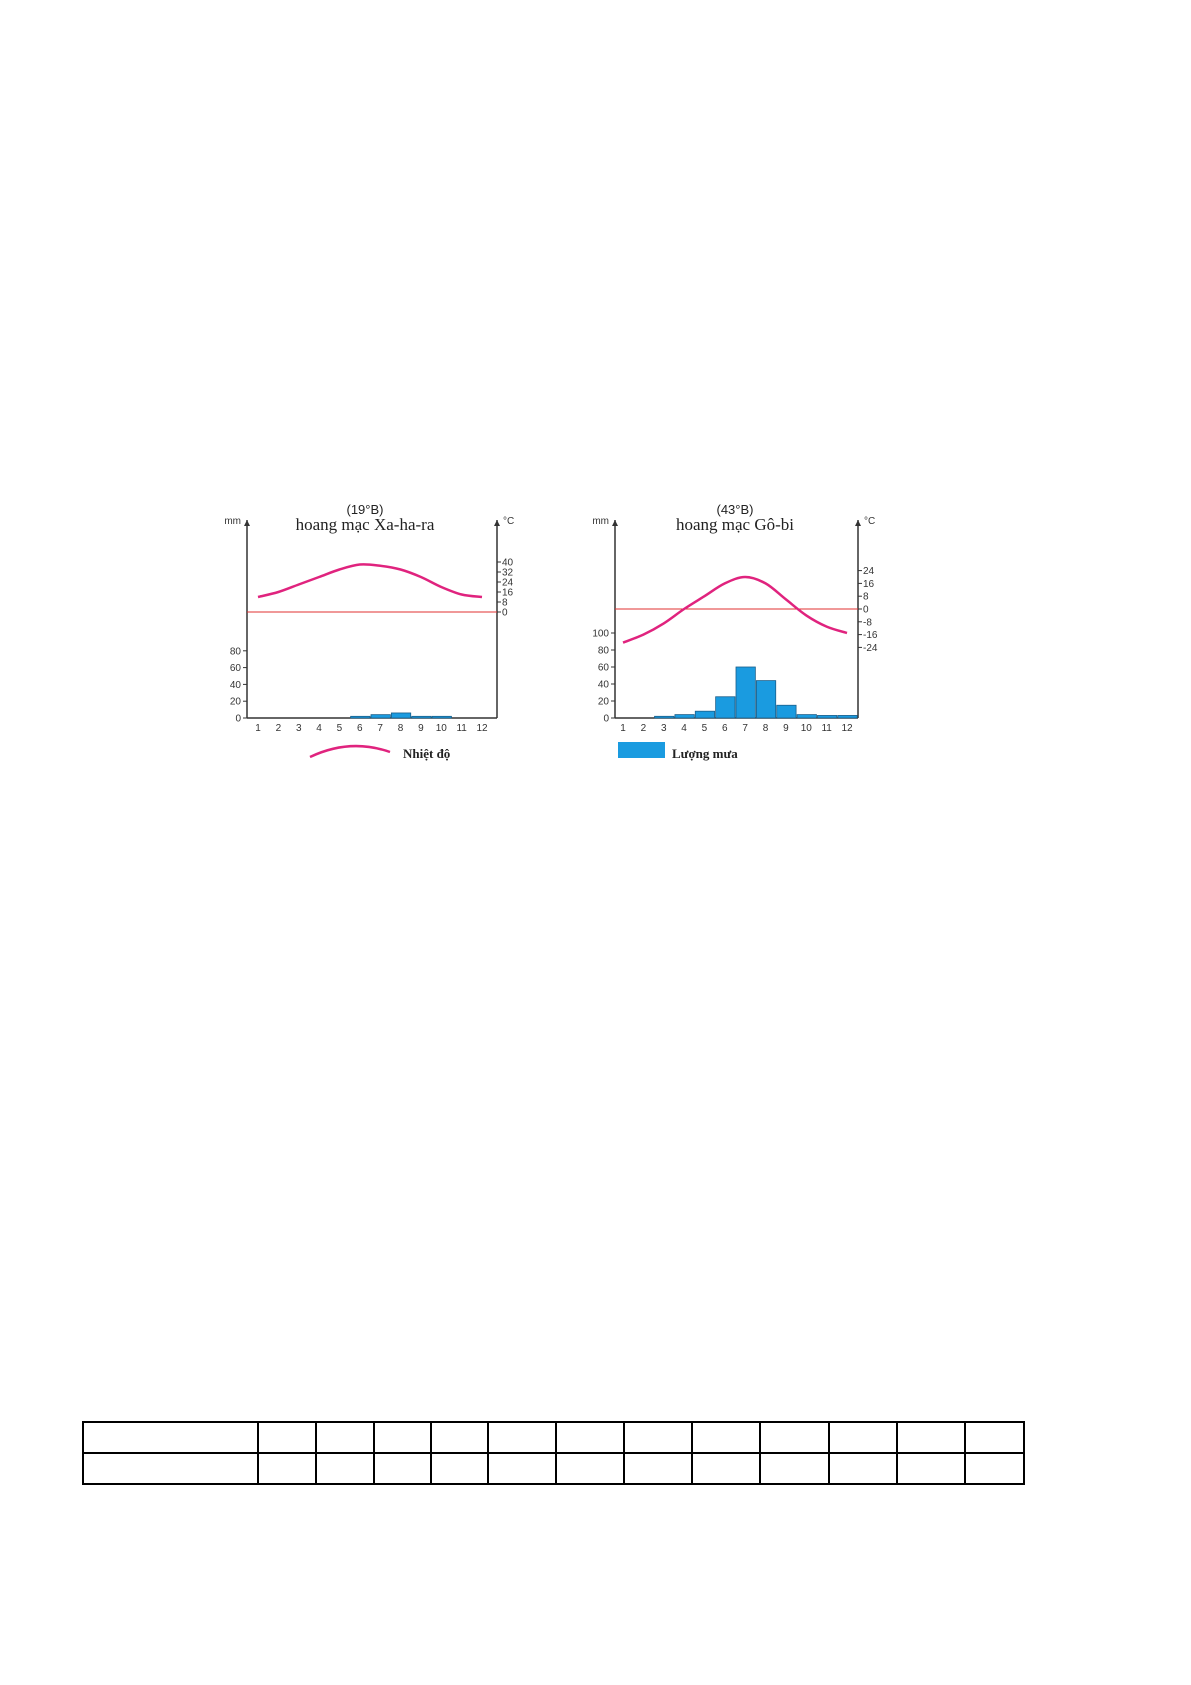  I want to click on legend-rainfall-label: Lượng mưa, so click(705, 753).